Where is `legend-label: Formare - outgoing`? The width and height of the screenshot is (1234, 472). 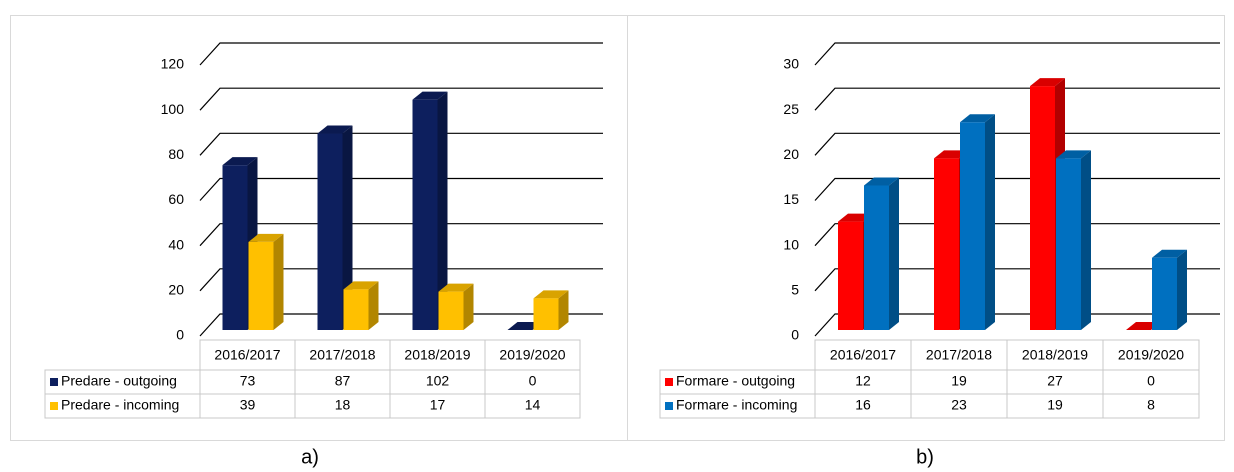 legend-label: Formare - outgoing is located at coordinates (735, 381).